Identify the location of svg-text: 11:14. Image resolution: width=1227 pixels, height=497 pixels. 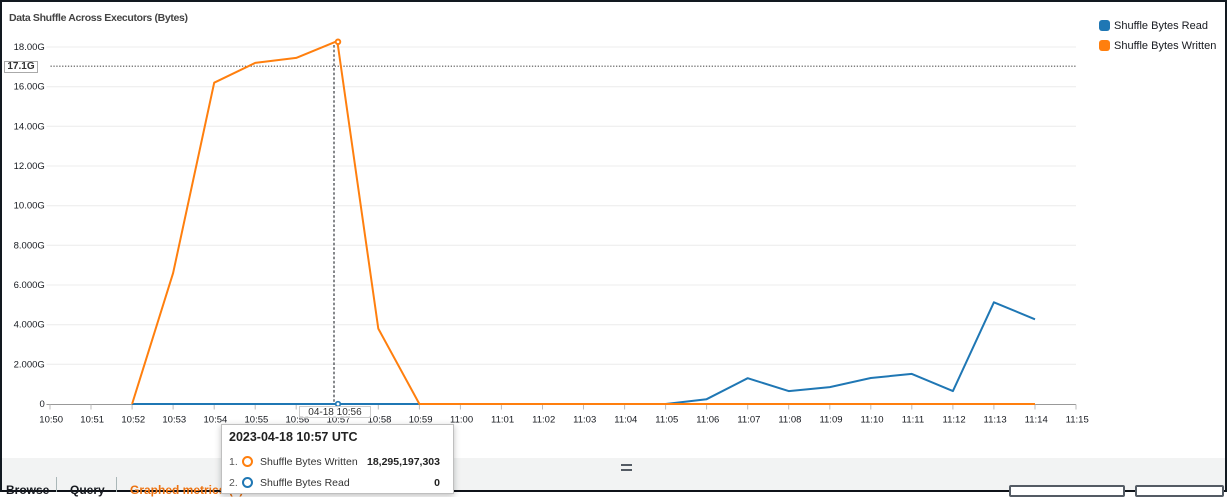
(1036, 420).